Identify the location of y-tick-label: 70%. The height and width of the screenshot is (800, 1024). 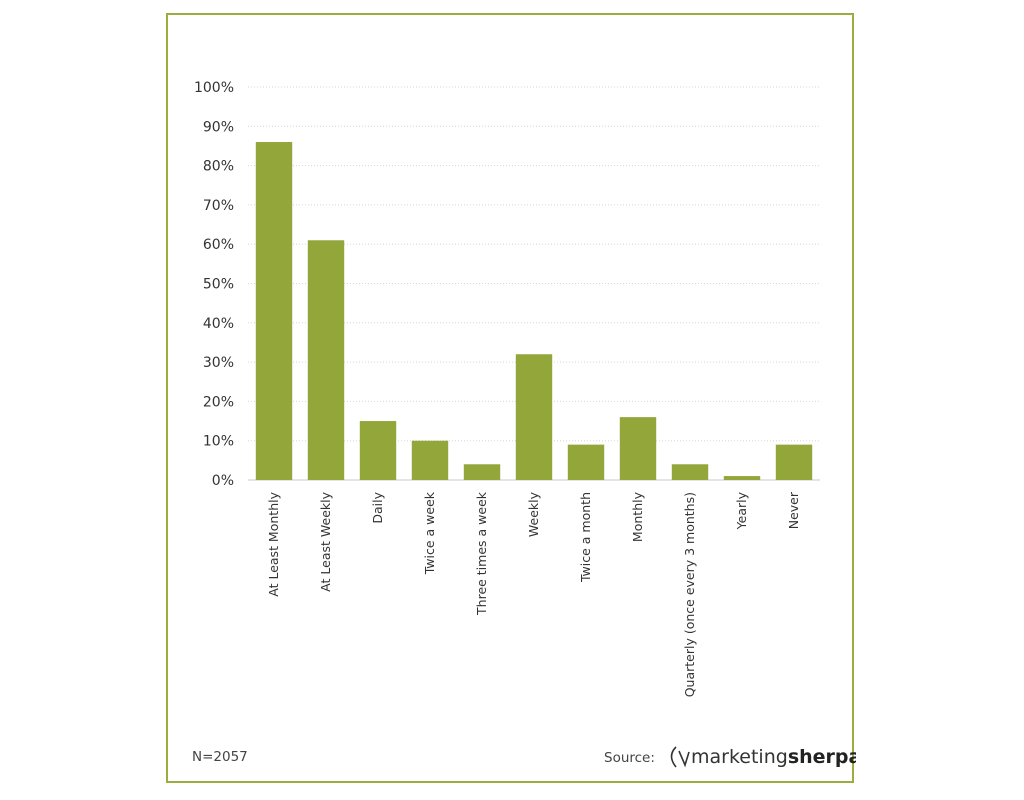
(218, 206).